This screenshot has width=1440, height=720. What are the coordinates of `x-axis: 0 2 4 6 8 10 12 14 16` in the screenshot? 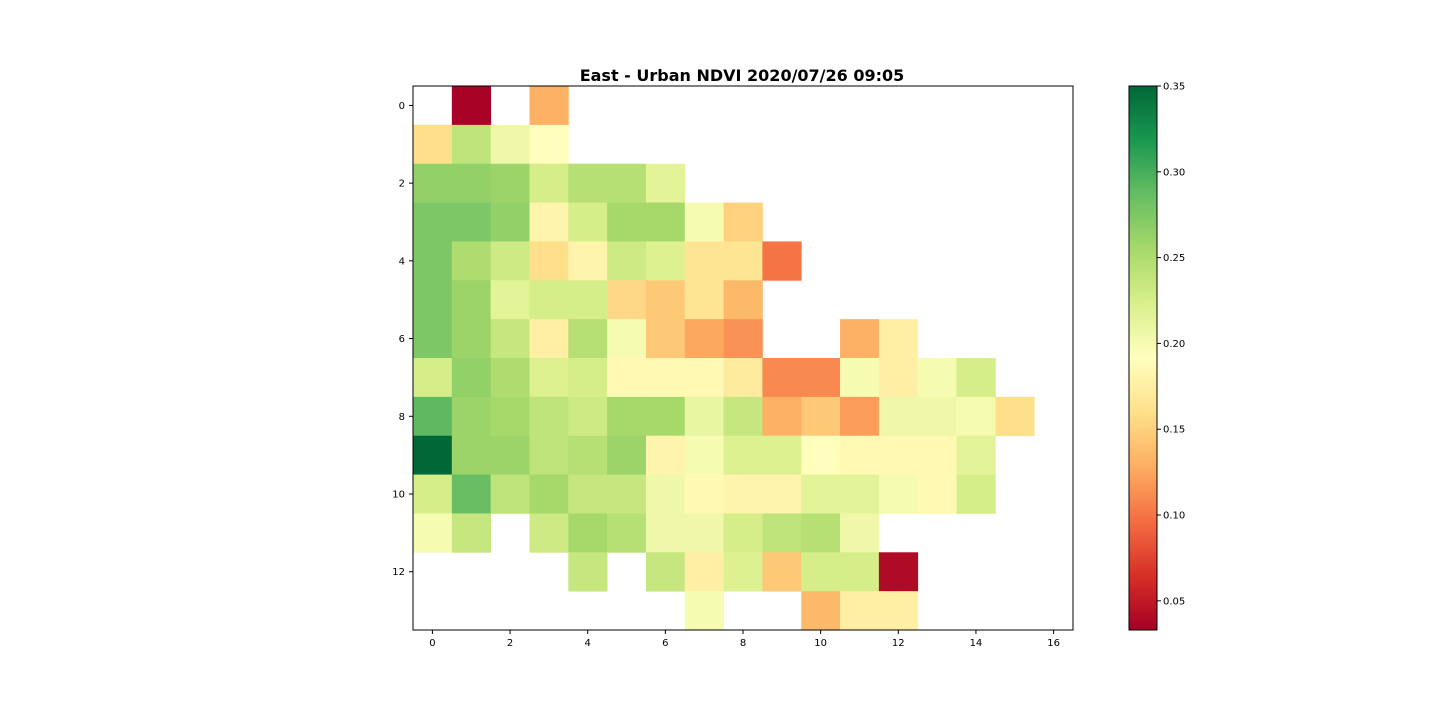 It's located at (744, 639).